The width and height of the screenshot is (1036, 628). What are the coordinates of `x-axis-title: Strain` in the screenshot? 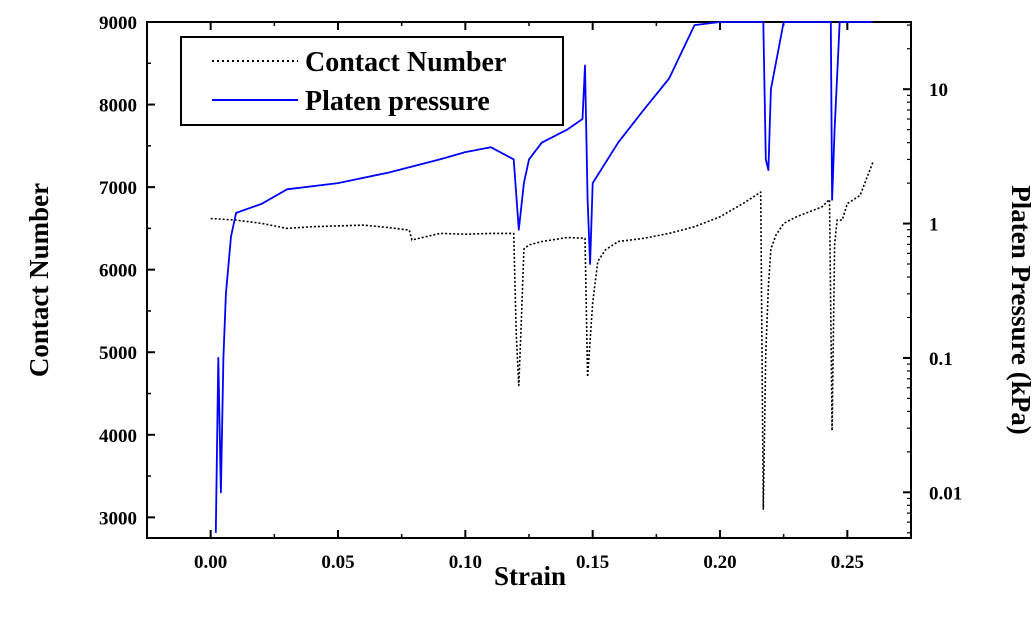 It's located at (530, 576).